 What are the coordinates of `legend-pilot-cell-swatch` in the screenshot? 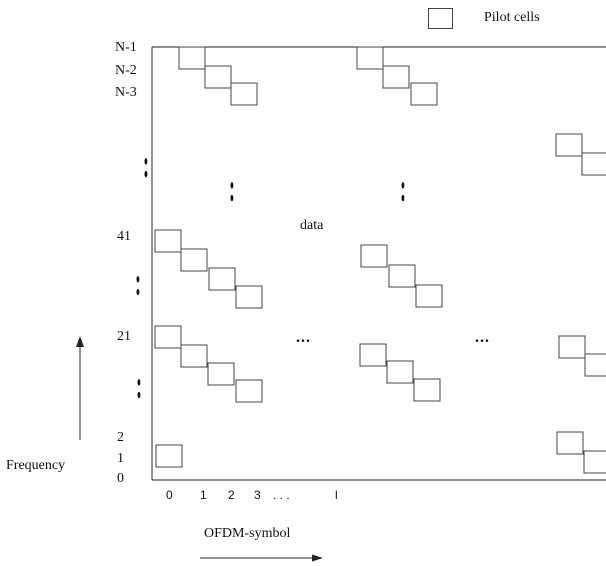 It's located at (440, 18).